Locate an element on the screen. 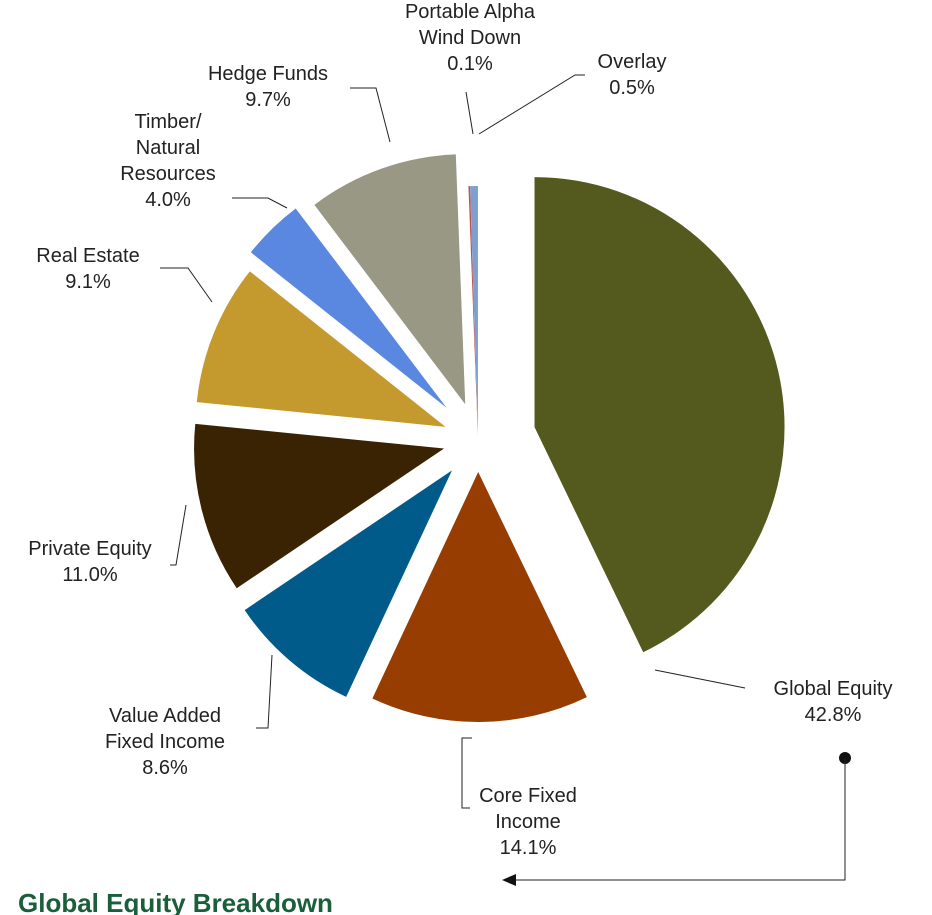 The image size is (932, 915). value-label: 8.6% is located at coordinates (165, 768).